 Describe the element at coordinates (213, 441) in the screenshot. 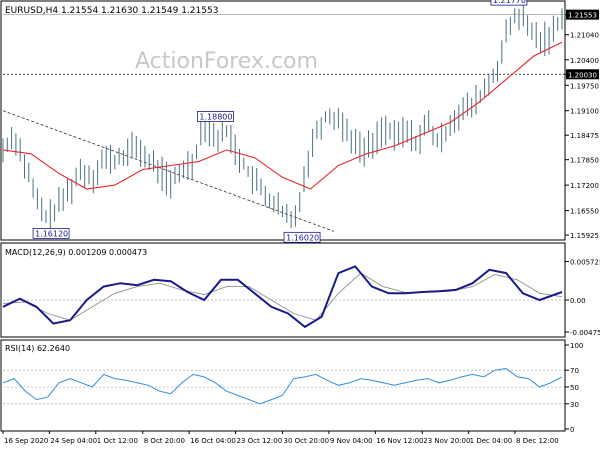

I see `time-tick-label: 16 Oct 04:00` at that location.